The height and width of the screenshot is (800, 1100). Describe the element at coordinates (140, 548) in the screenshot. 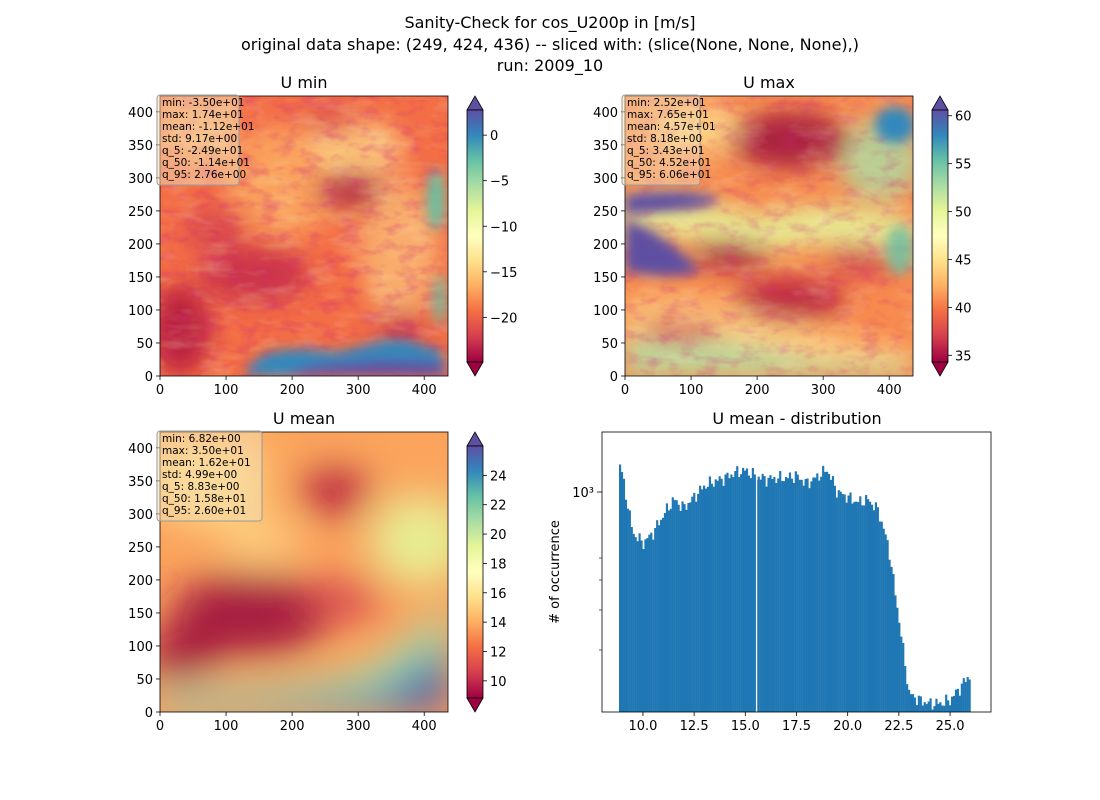

I see `umean-ytick-label: 250` at that location.